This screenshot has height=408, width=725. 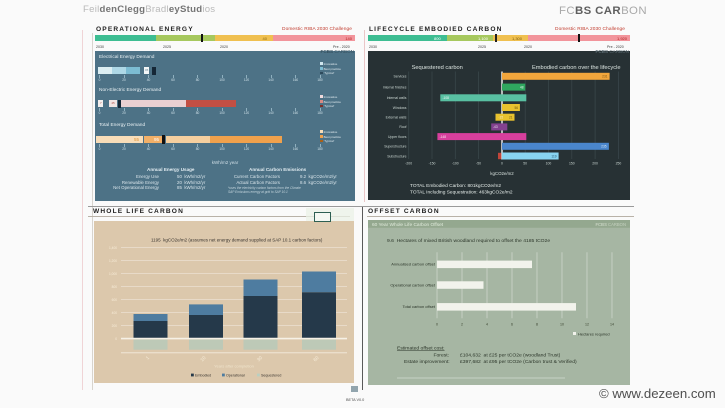 What do you see at coordinates (421, 348) in the screenshot?
I see `svg-text: Estimated offset cost:` at bounding box center [421, 348].